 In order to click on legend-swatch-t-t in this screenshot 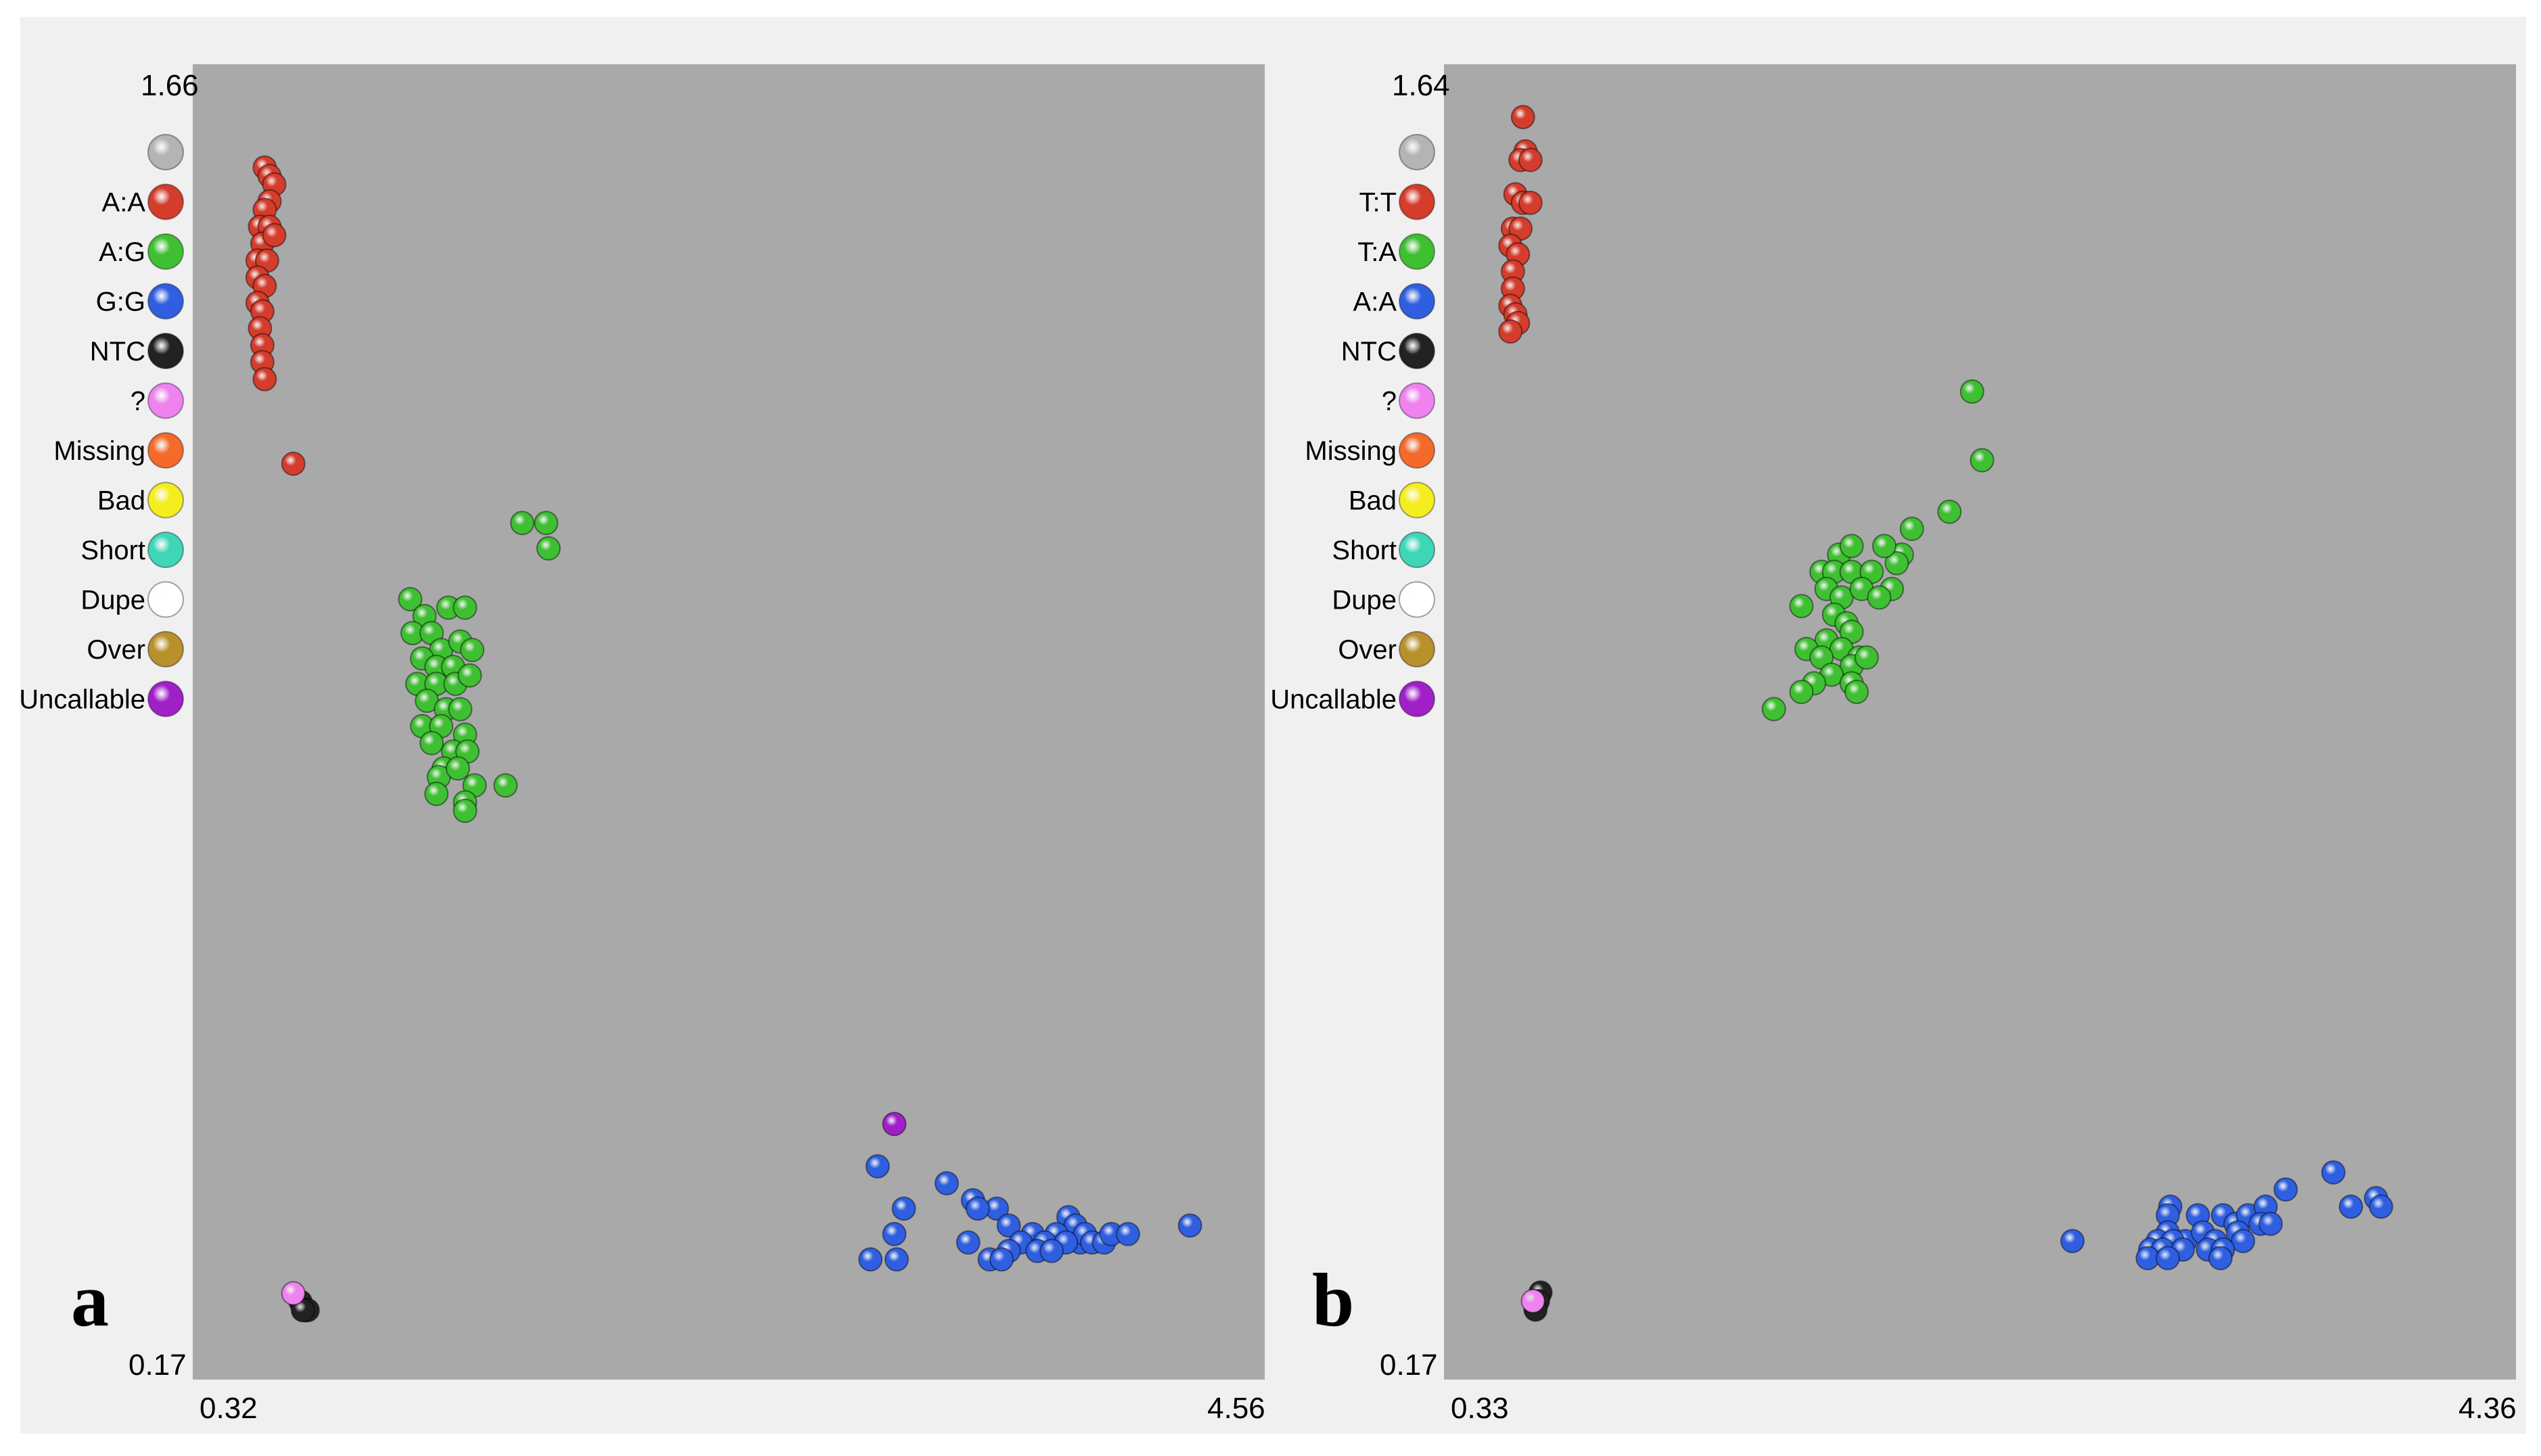, I will do `click(1417, 202)`.